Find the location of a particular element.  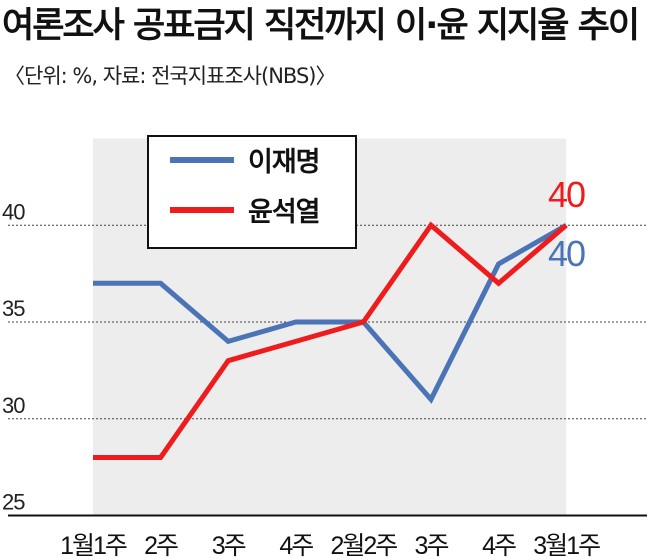

end-label-lee: 40 is located at coordinates (566, 253).